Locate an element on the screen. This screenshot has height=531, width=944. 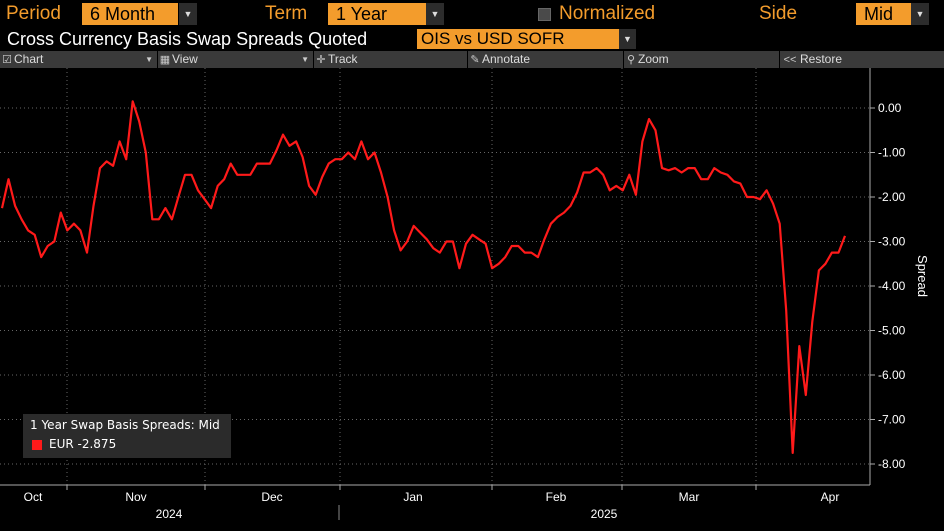
y-tick-label: -5.00 is located at coordinates (892, 331).